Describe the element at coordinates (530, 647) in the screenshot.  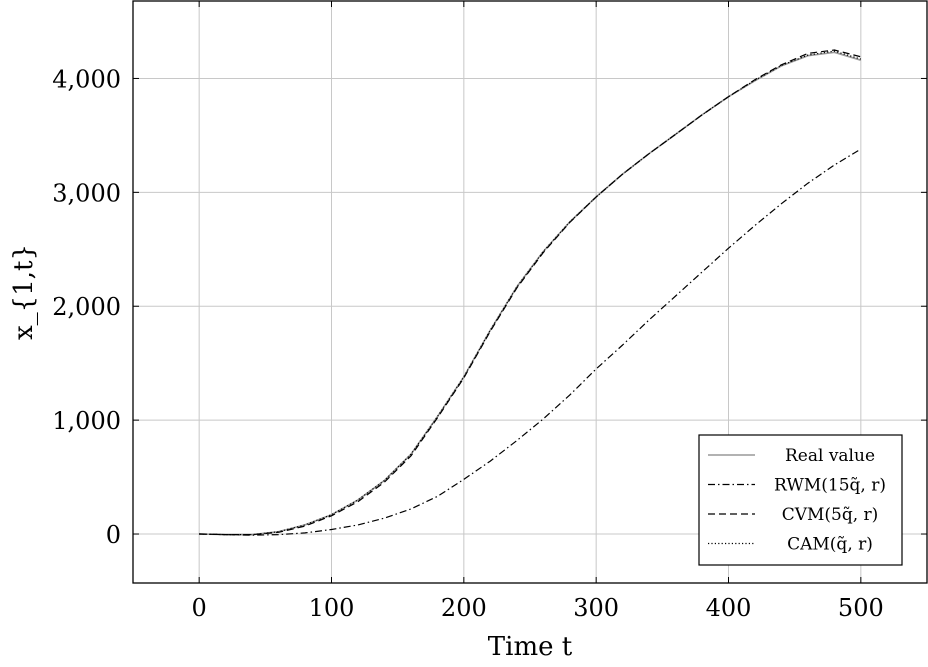
I see `x-axis-title: Time t` at that location.